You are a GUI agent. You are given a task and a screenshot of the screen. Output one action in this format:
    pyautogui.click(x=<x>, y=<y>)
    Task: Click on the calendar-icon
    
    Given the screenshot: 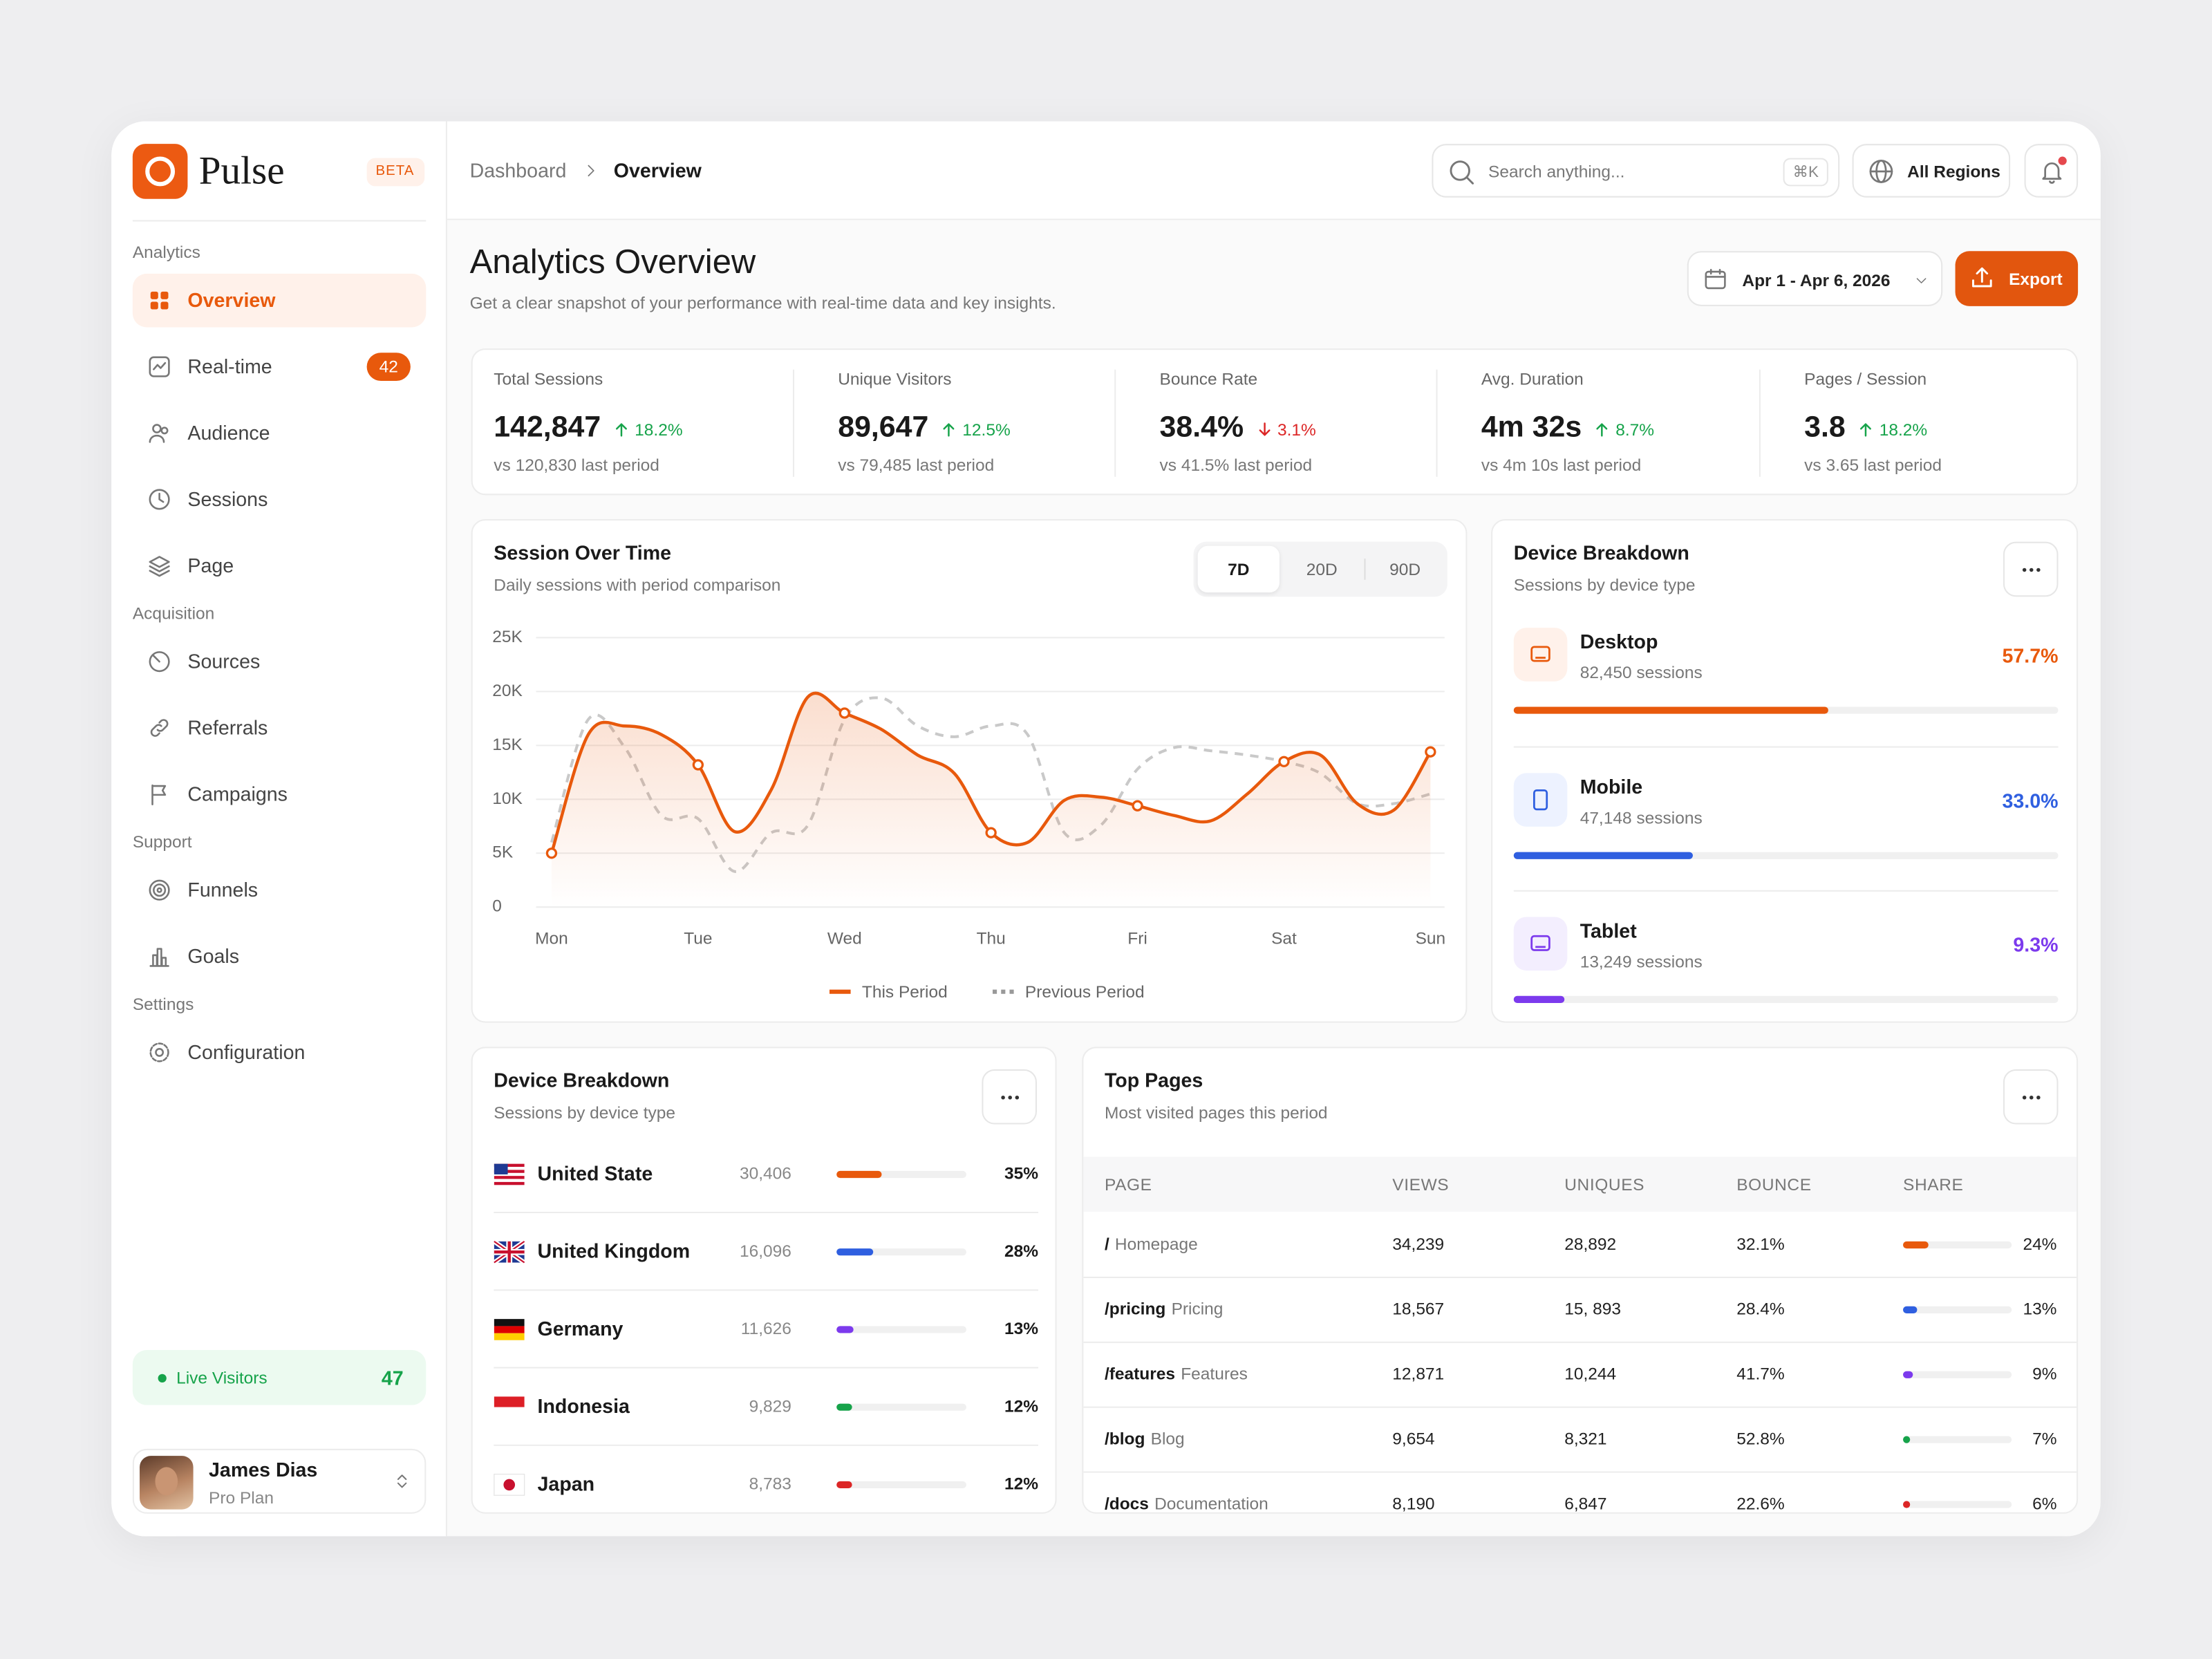 What is the action you would take?
    pyautogui.click(x=1715, y=279)
    